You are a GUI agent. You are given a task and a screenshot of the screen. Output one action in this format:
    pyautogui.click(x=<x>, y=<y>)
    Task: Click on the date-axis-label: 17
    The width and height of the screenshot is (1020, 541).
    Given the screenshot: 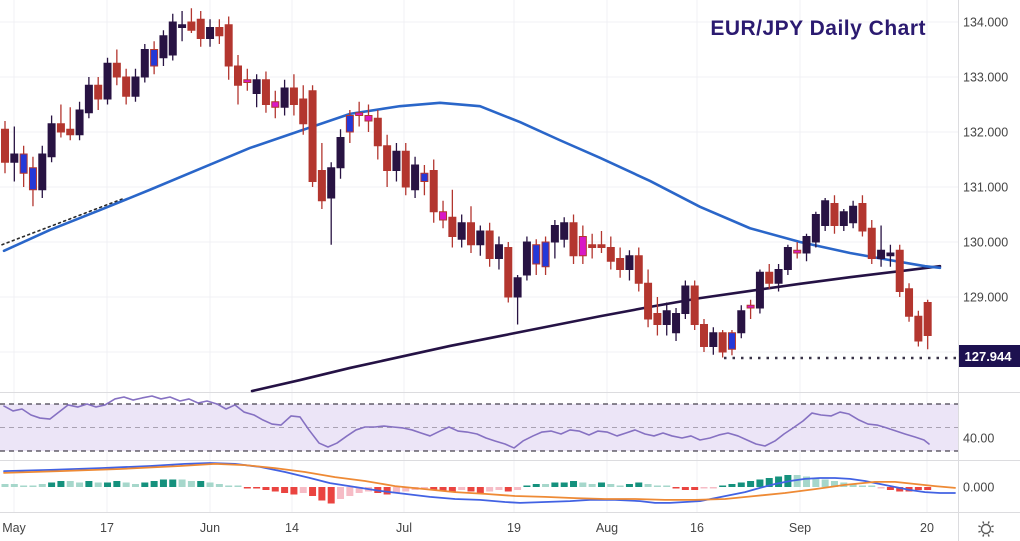 What is the action you would take?
    pyautogui.click(x=107, y=528)
    